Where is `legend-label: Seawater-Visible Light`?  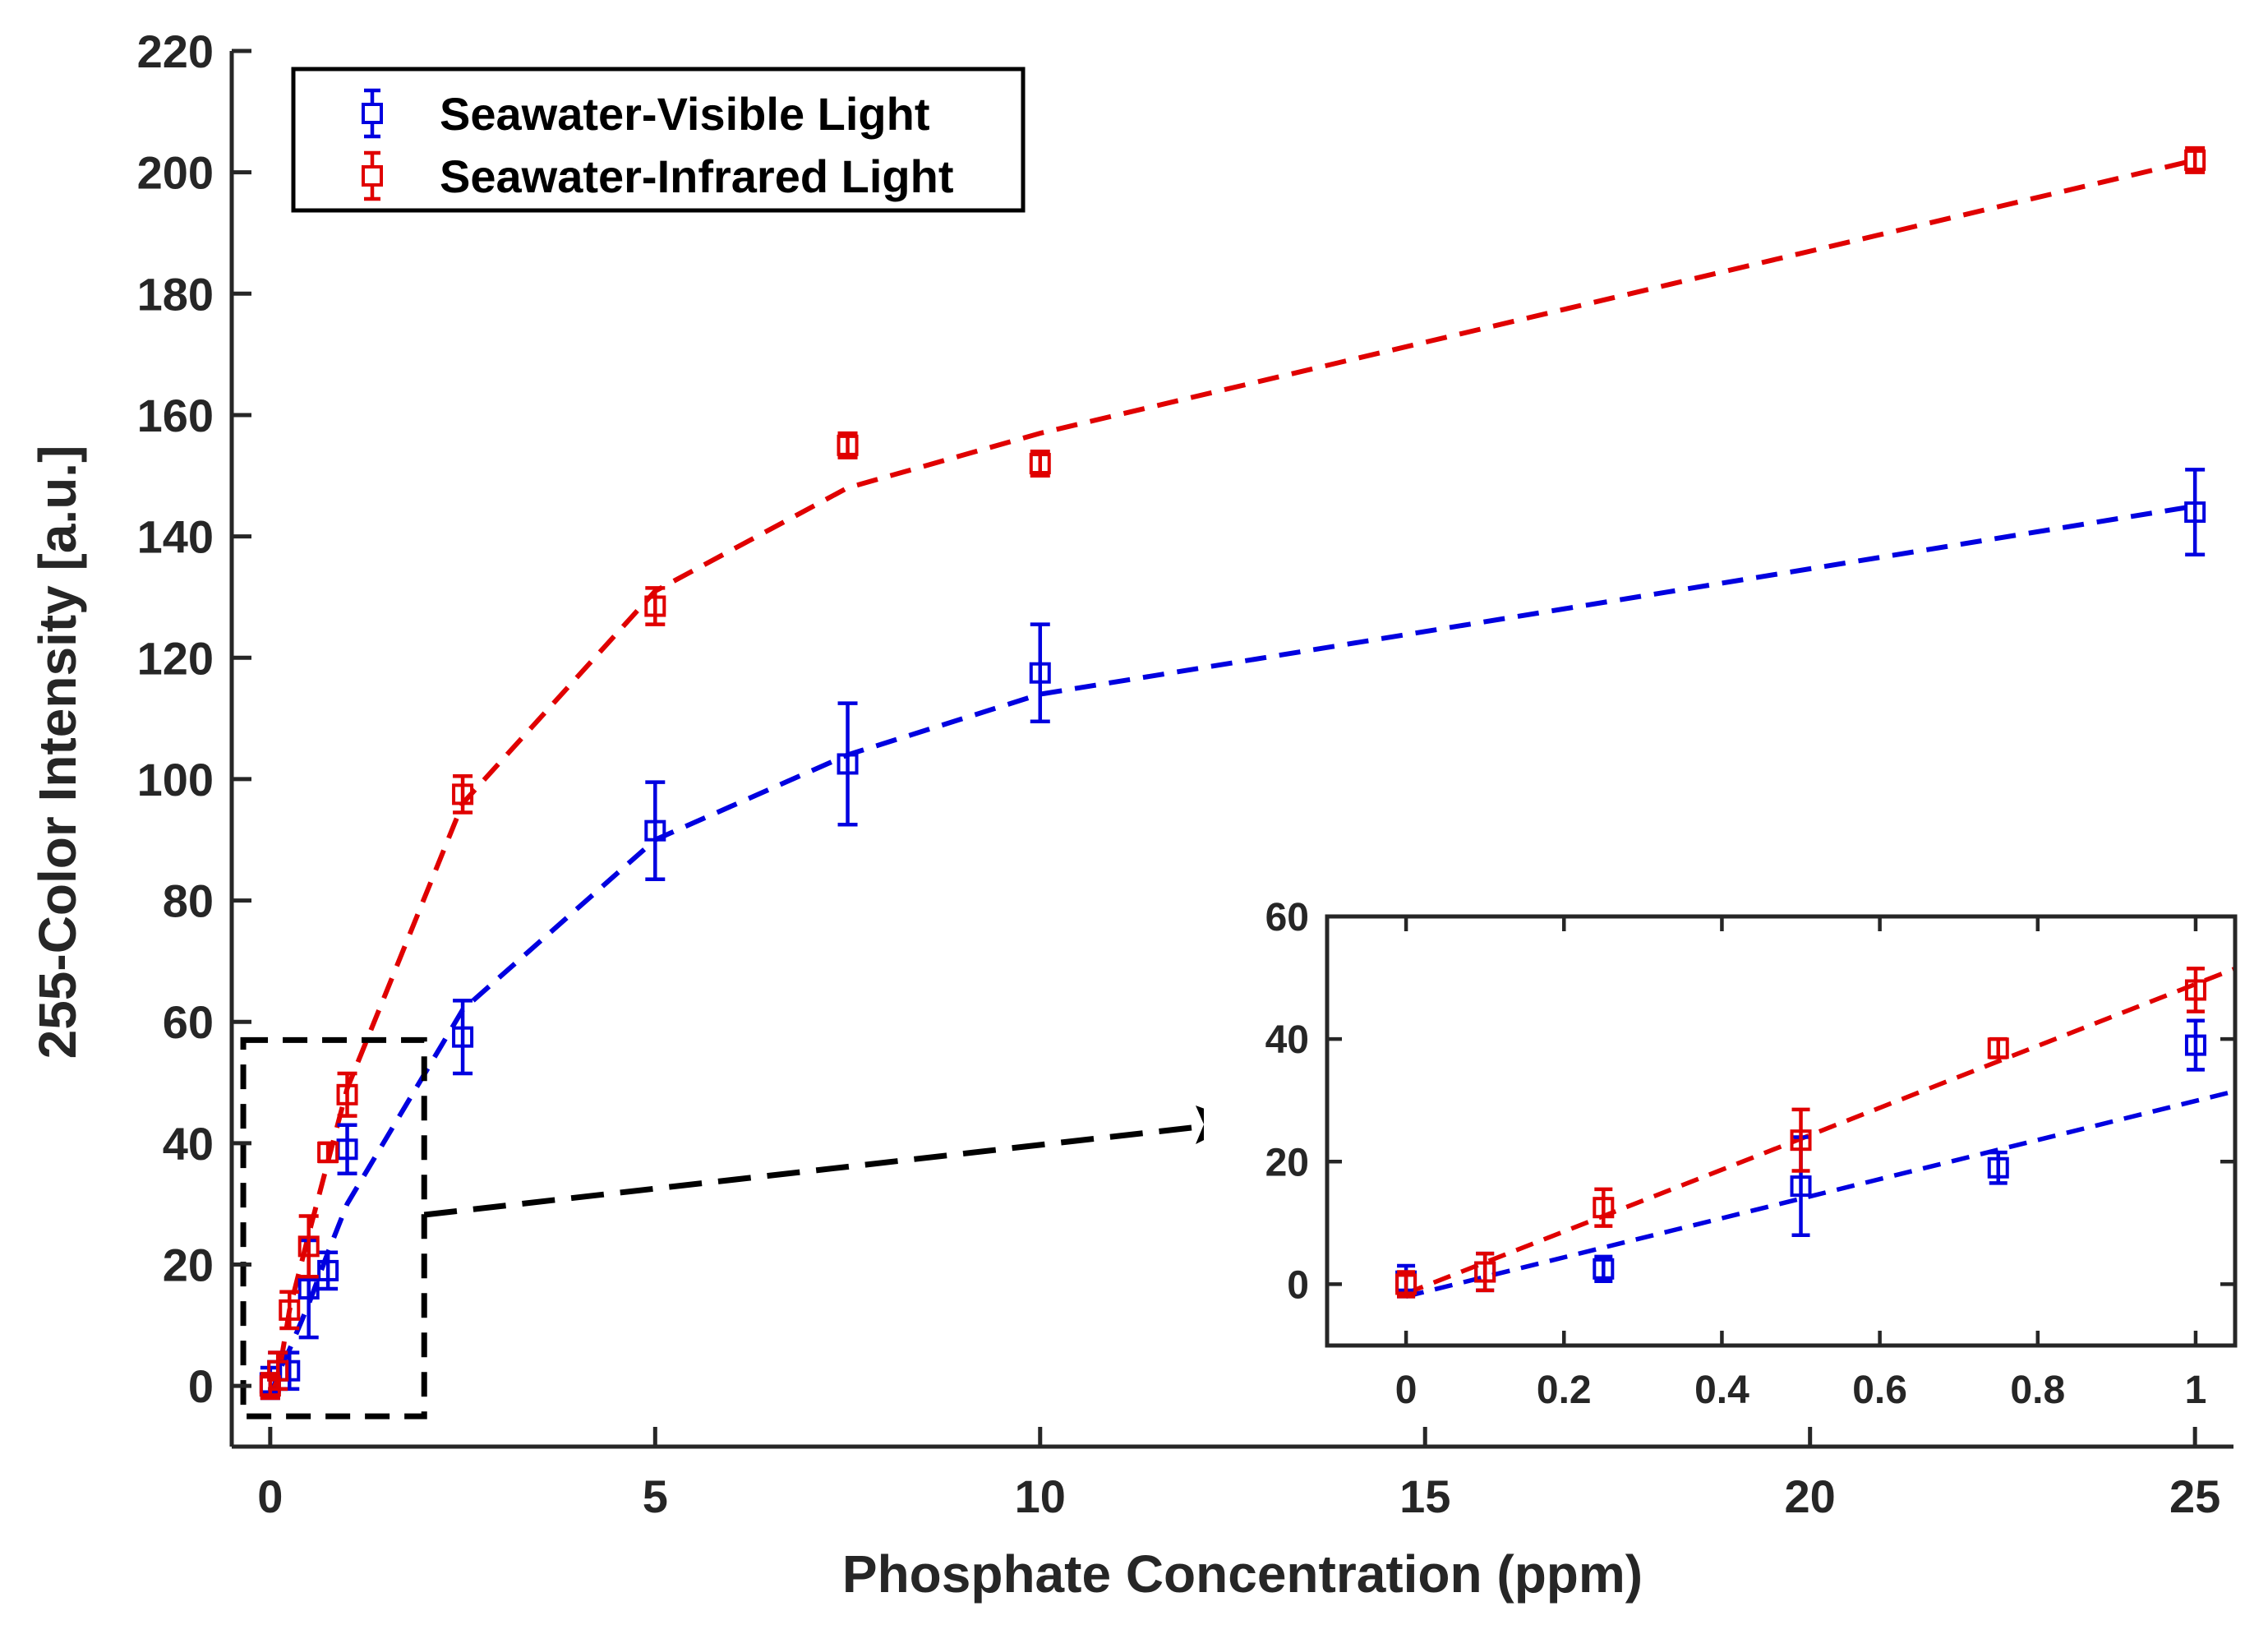 legend-label: Seawater-Visible Light is located at coordinates (685, 114).